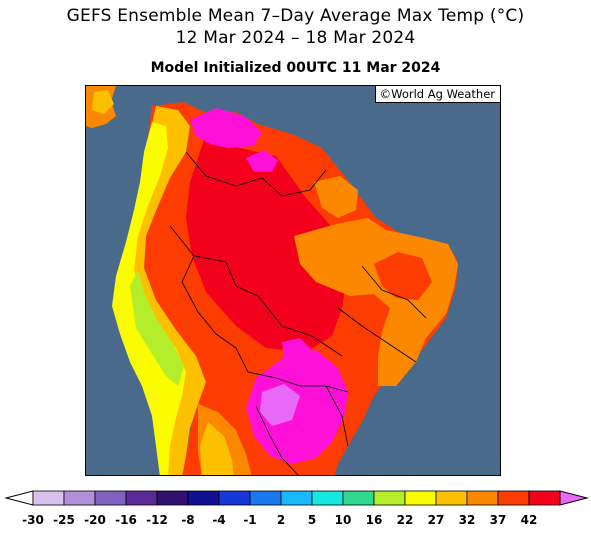  What do you see at coordinates (19, 498) in the screenshot?
I see `legend-arrow-low` at bounding box center [19, 498].